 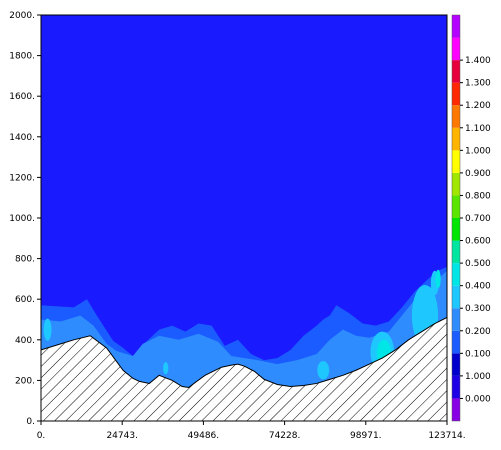 What do you see at coordinates (30, 422) in the screenshot?
I see `y-tick-label: 0.` at bounding box center [30, 422].